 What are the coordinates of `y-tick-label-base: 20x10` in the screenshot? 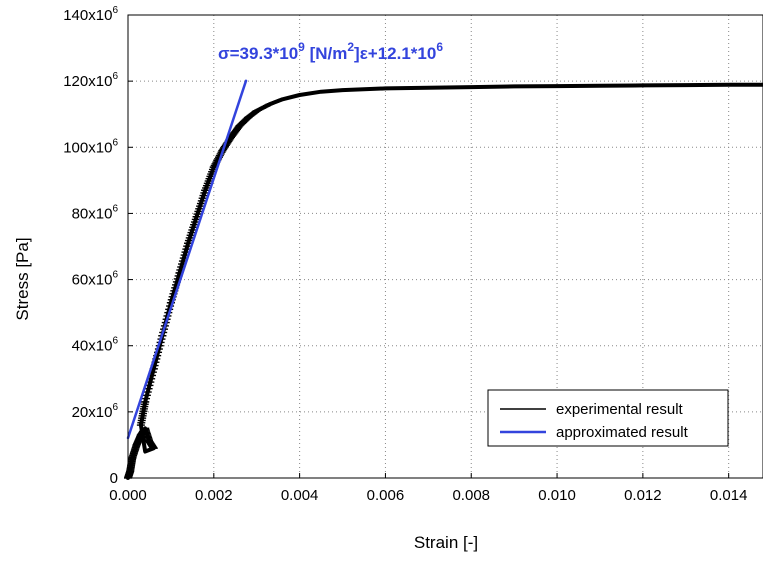 It's located at (92, 412).